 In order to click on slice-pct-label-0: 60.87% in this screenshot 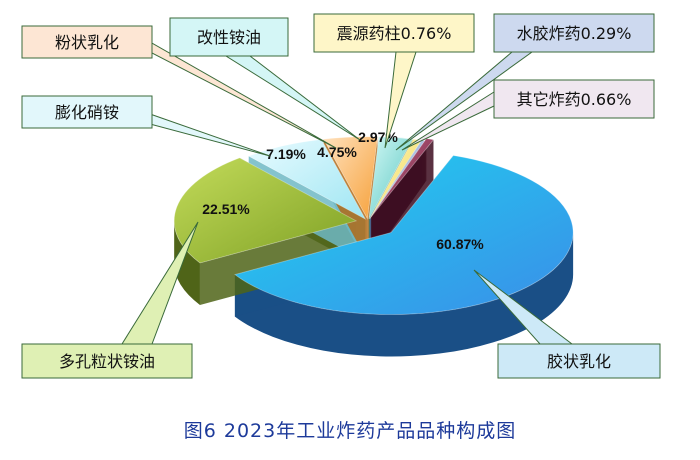, I will do `click(460, 244)`.